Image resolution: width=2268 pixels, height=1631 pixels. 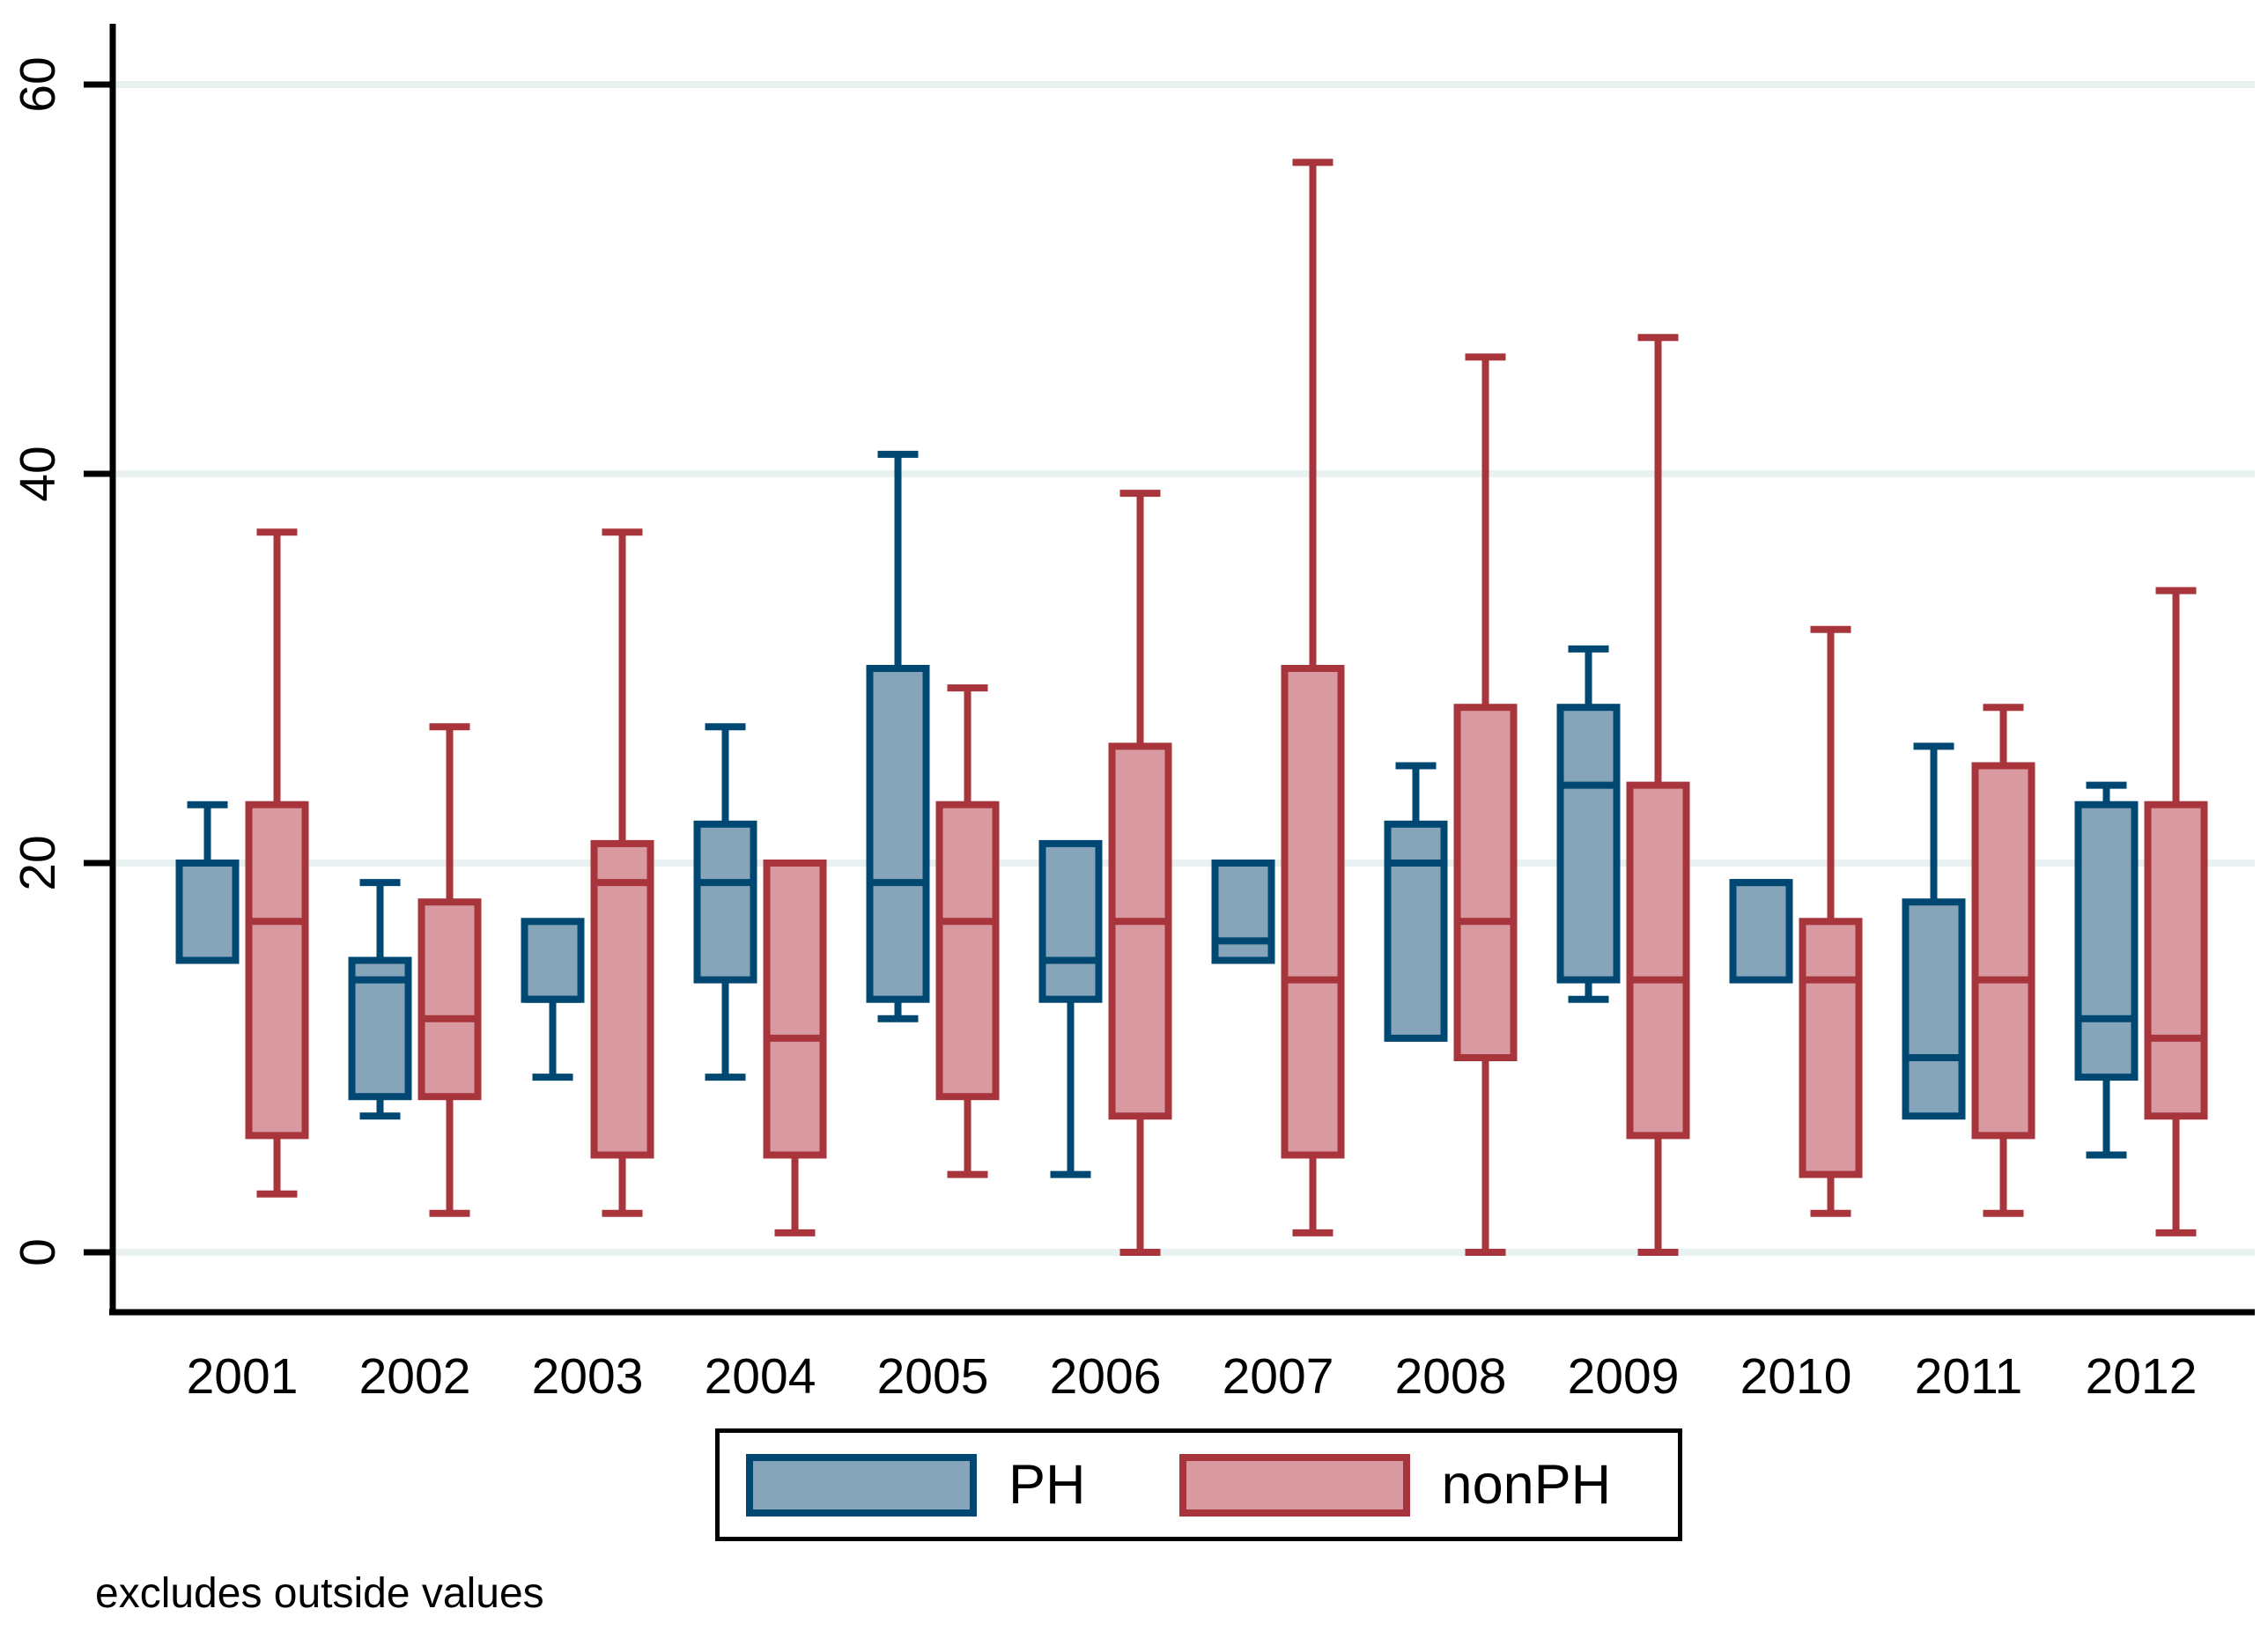 I want to click on x-label-2008: 2008, so click(x=1451, y=1376).